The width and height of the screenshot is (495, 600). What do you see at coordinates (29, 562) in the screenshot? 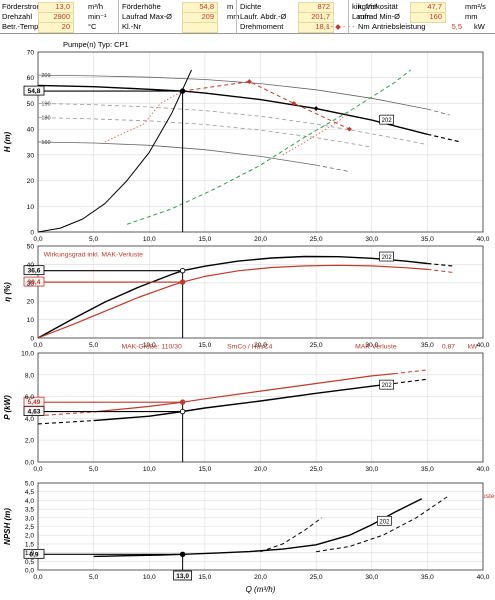
I see `y-tick-label: 0,5` at bounding box center [29, 562].